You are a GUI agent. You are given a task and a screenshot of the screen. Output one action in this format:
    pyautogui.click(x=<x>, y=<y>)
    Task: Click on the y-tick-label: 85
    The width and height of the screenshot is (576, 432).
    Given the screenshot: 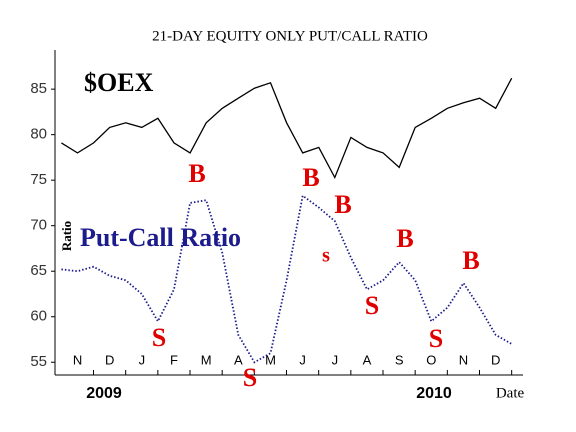 What is the action you would take?
    pyautogui.click(x=38, y=88)
    